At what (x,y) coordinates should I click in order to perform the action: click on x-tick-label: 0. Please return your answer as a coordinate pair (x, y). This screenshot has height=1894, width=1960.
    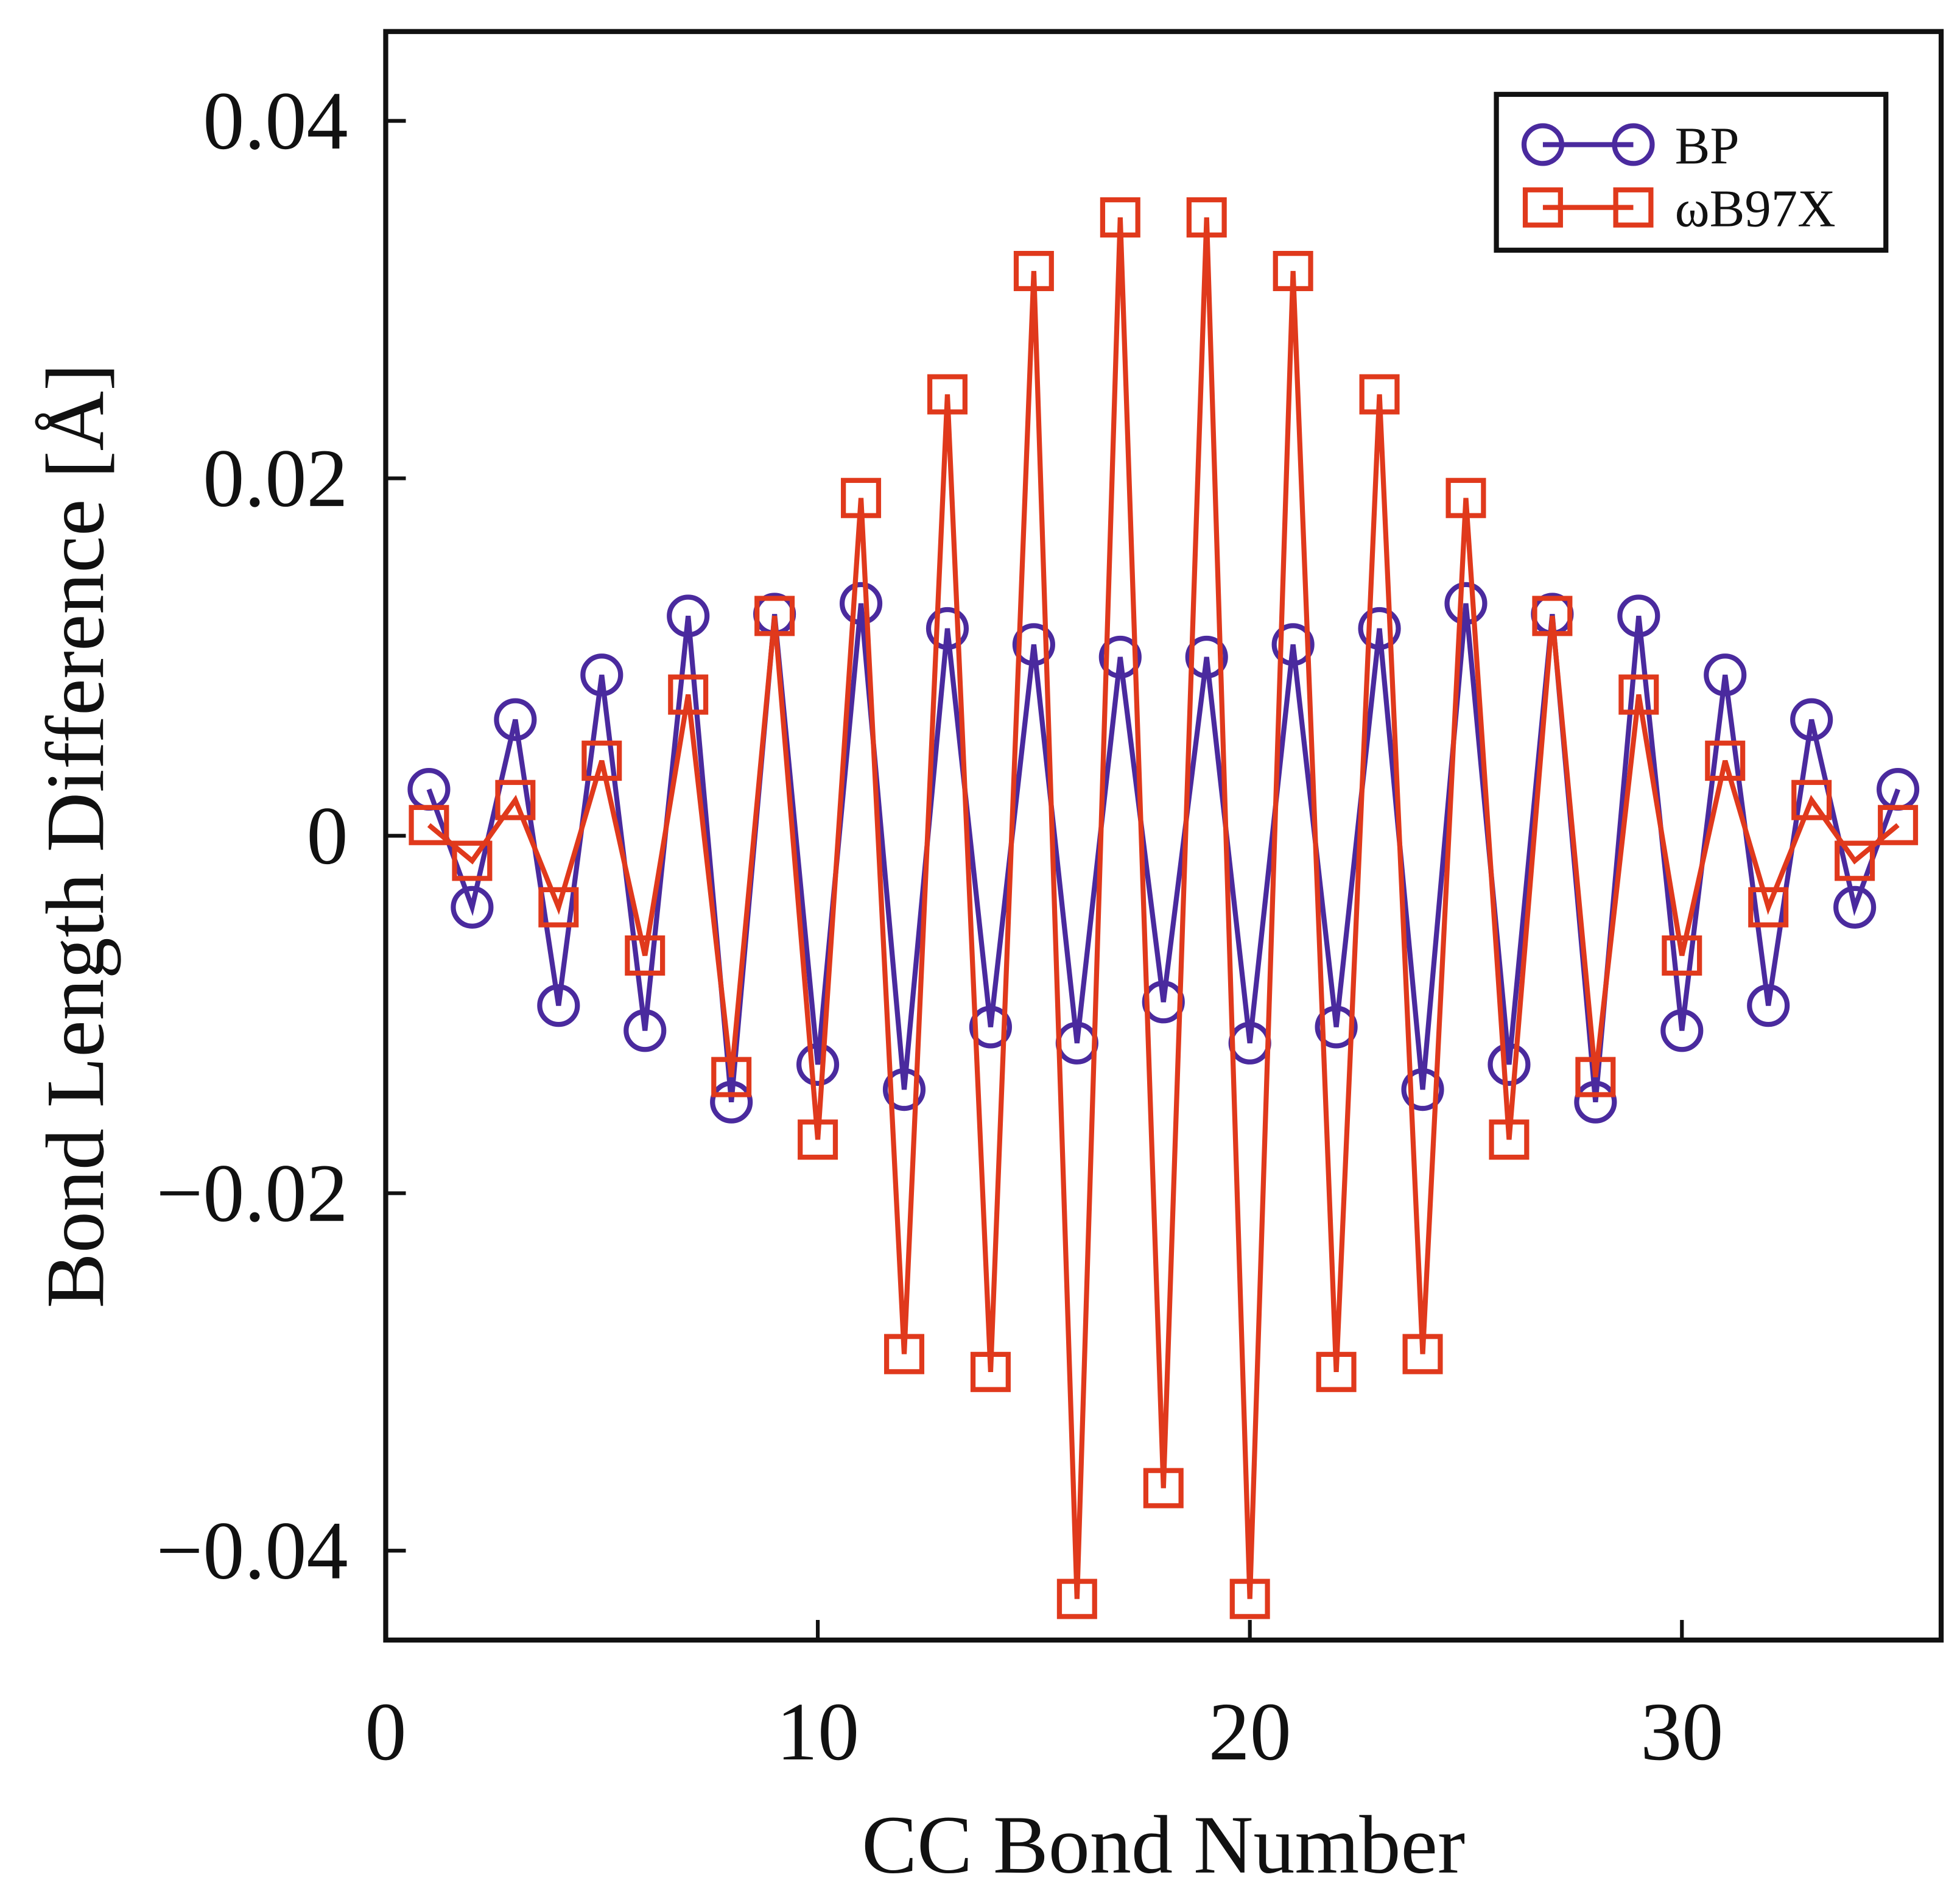
    Looking at the image, I should click on (385, 1732).